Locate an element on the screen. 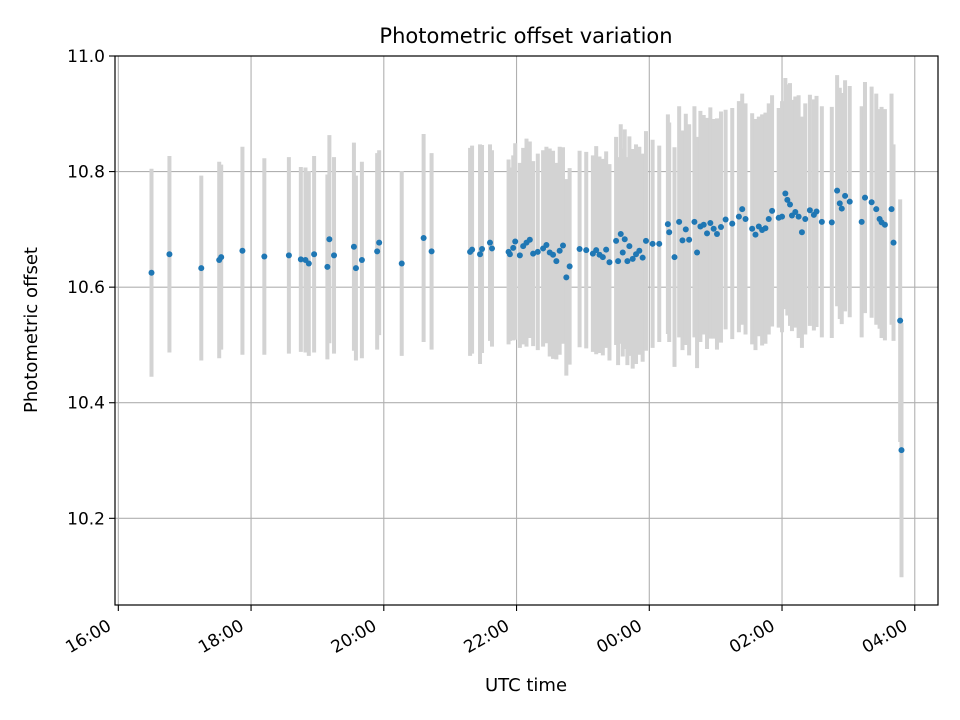 The height and width of the screenshot is (720, 960). y-tick-label: 10.2 is located at coordinates (86, 519).